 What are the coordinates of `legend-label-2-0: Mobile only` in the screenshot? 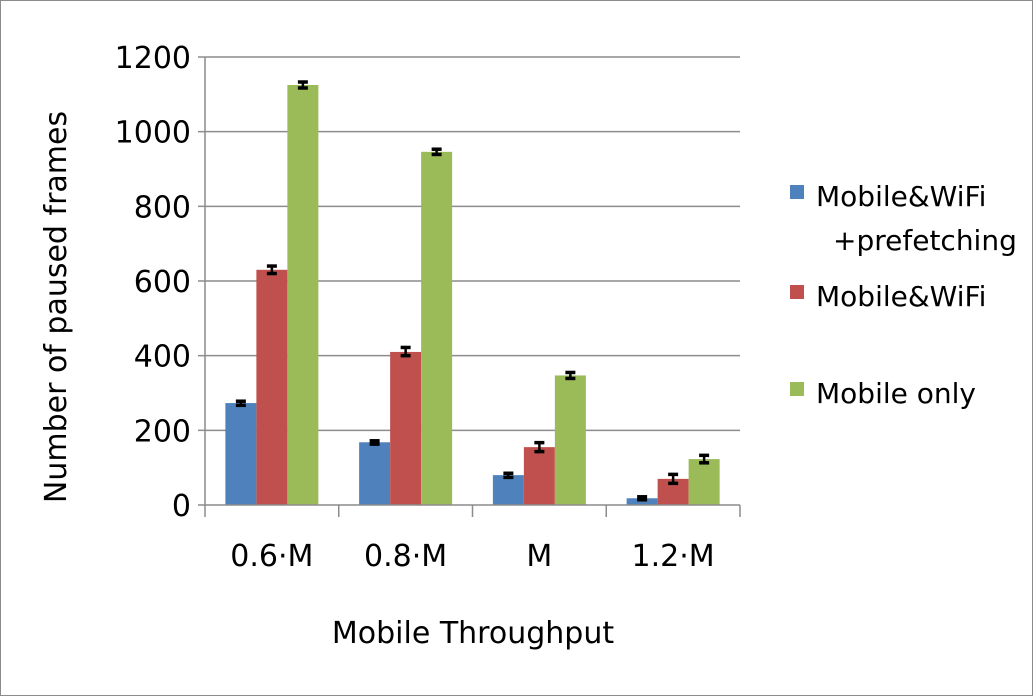 It's located at (896, 393).